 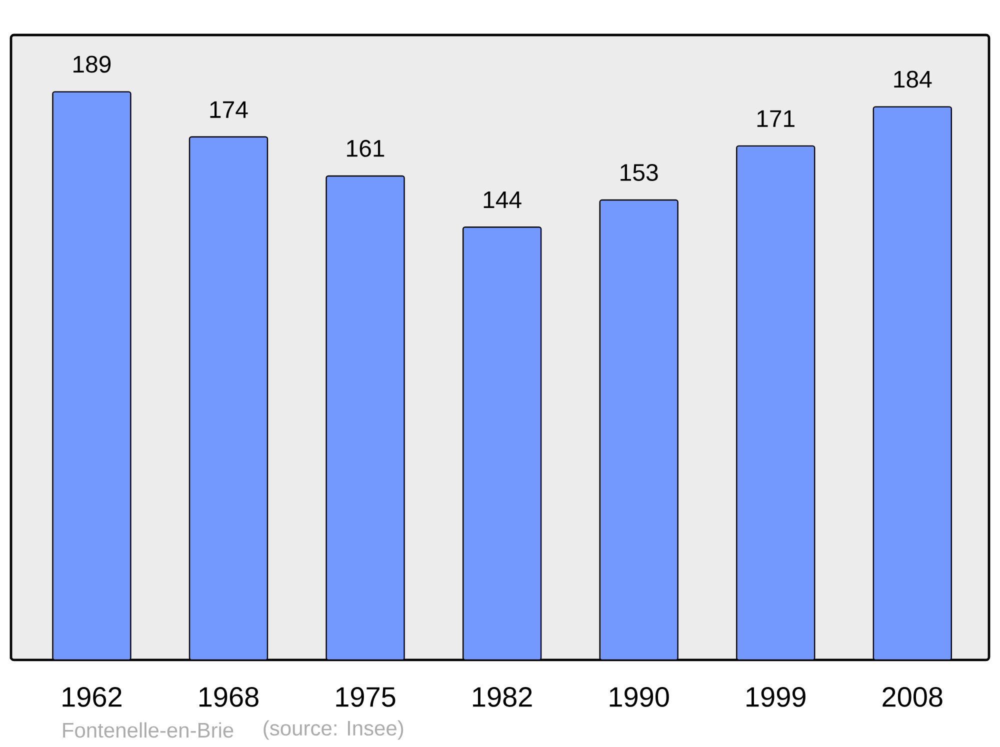 What do you see at coordinates (366, 697) in the screenshot?
I see `x-tick-label: 1975` at bounding box center [366, 697].